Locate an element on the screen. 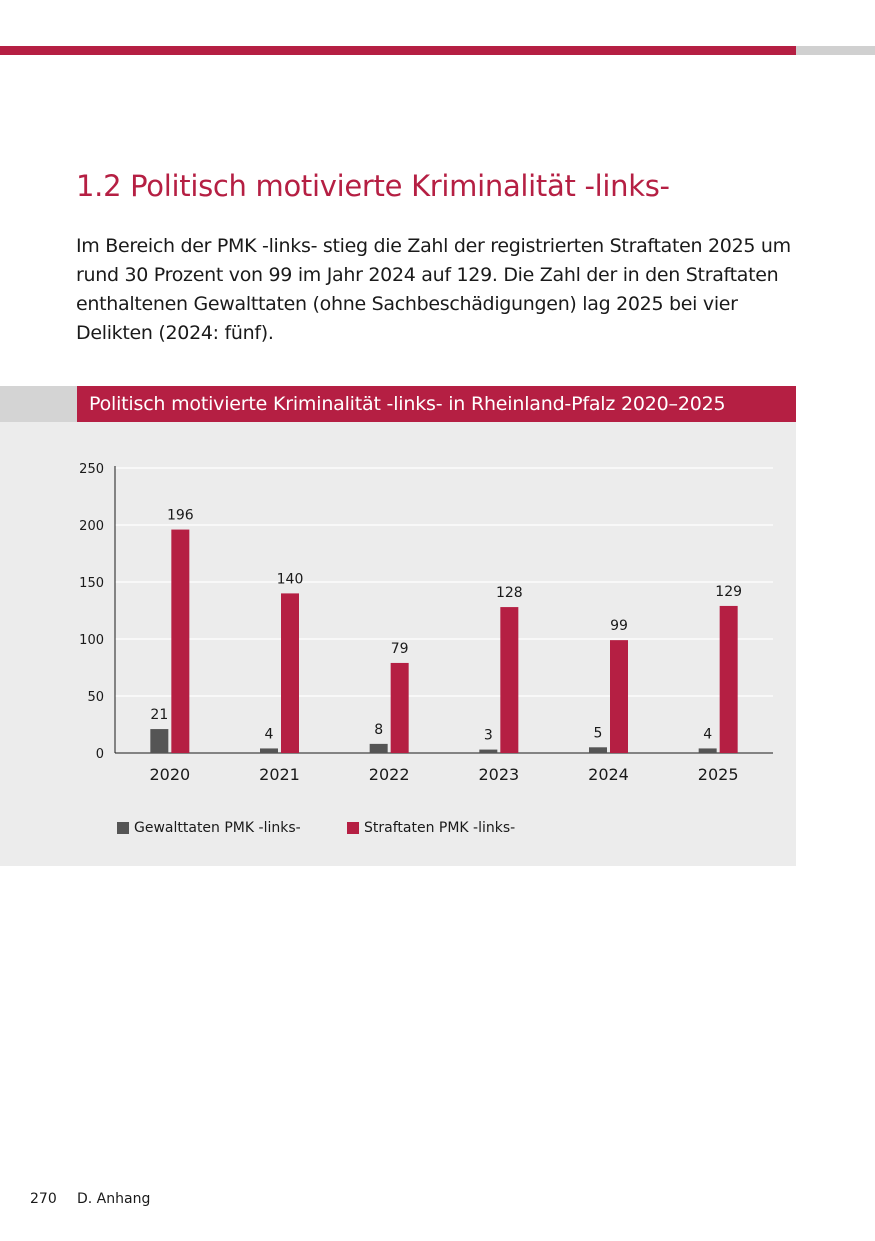 The image size is (875, 1241). data-label: 129 is located at coordinates (728, 592).